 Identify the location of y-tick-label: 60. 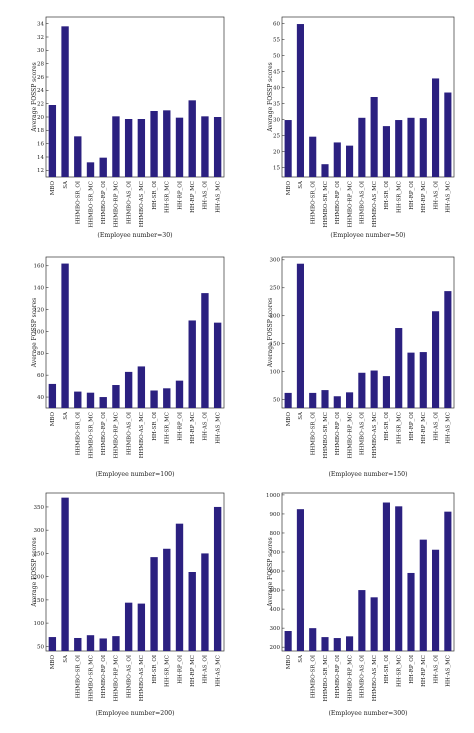
(276, 24).